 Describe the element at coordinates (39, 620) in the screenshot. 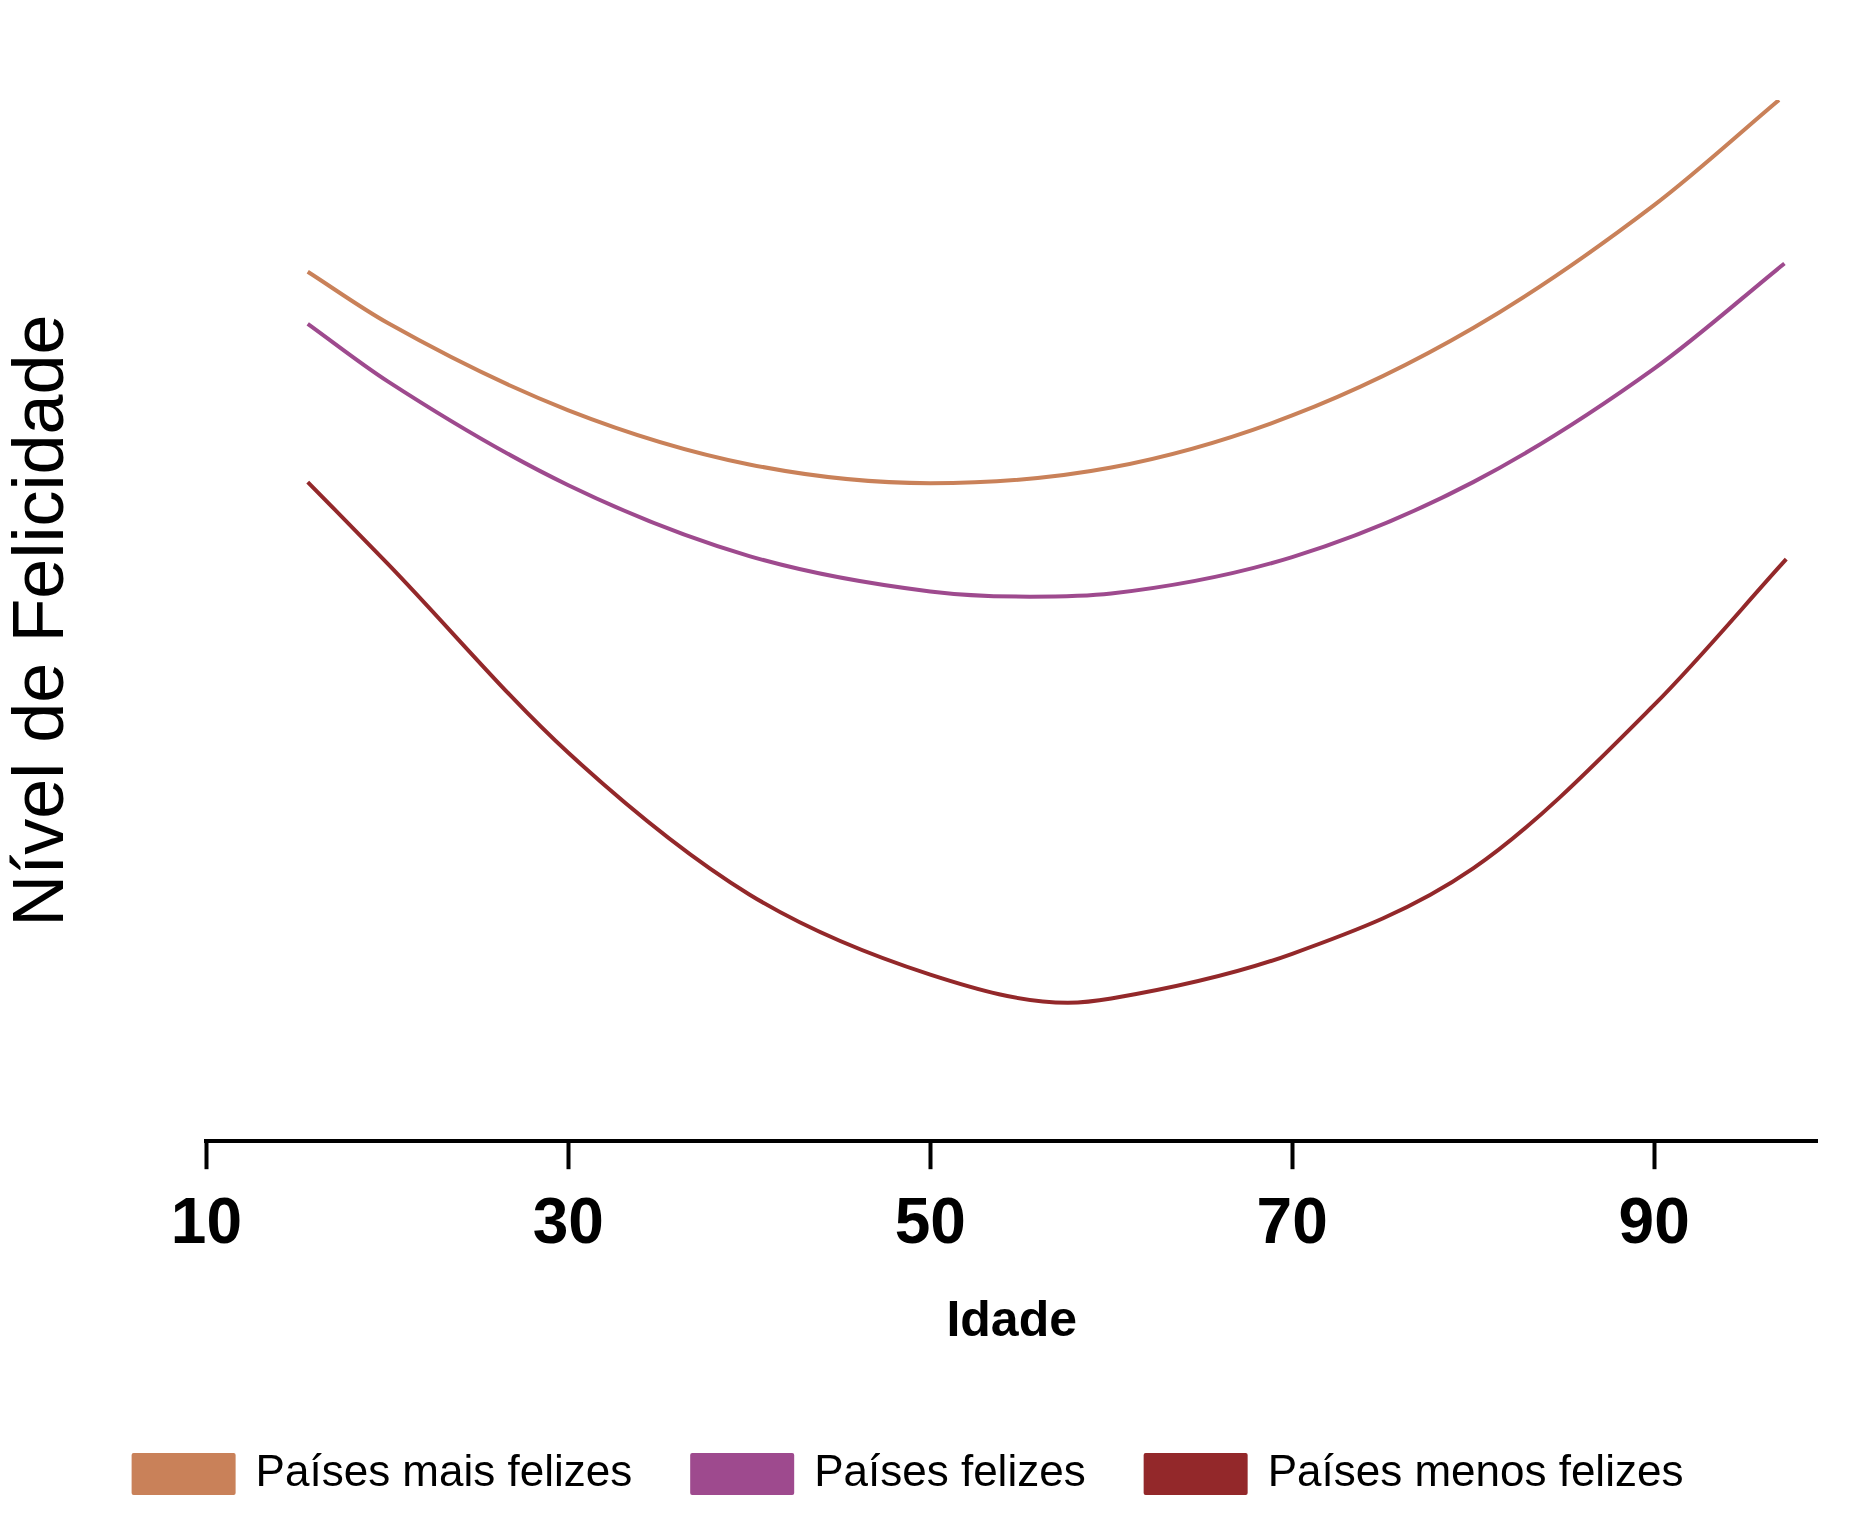

I see `y-axis-title: Nível de Felicidade` at that location.